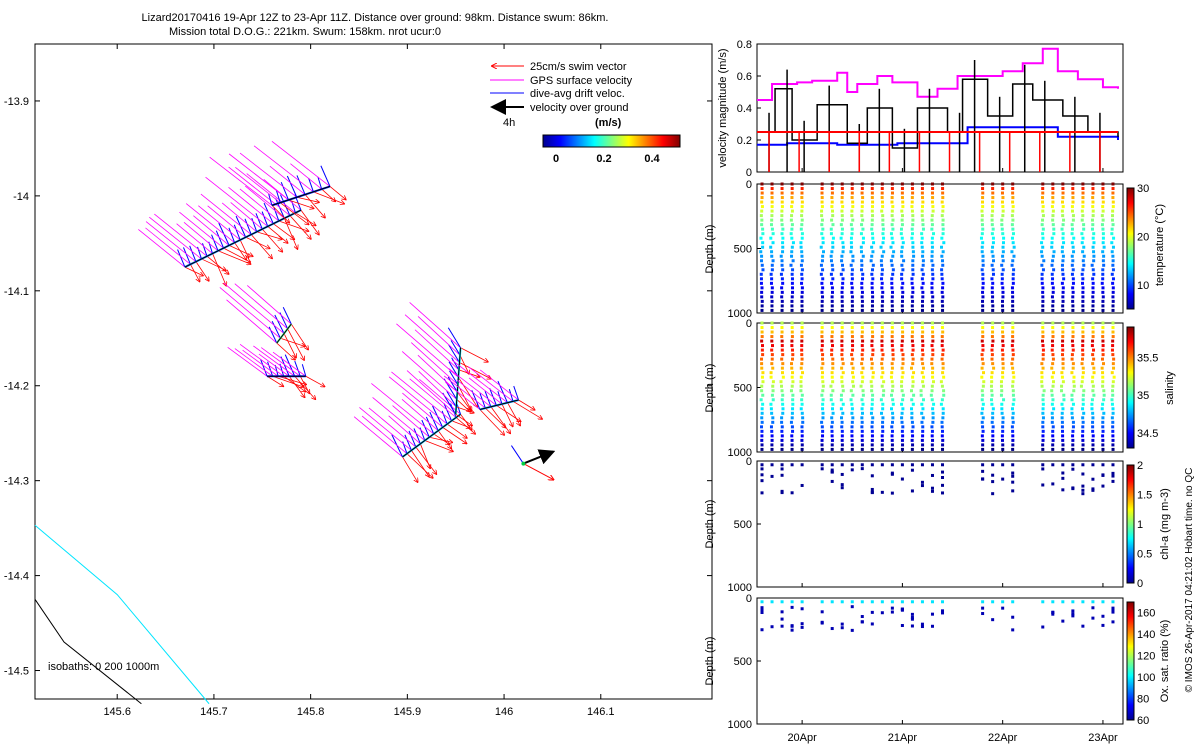 The image size is (1200, 750). What do you see at coordinates (743, 389) in the screenshot?
I see `depth-ytick-label: 500` at bounding box center [743, 389].